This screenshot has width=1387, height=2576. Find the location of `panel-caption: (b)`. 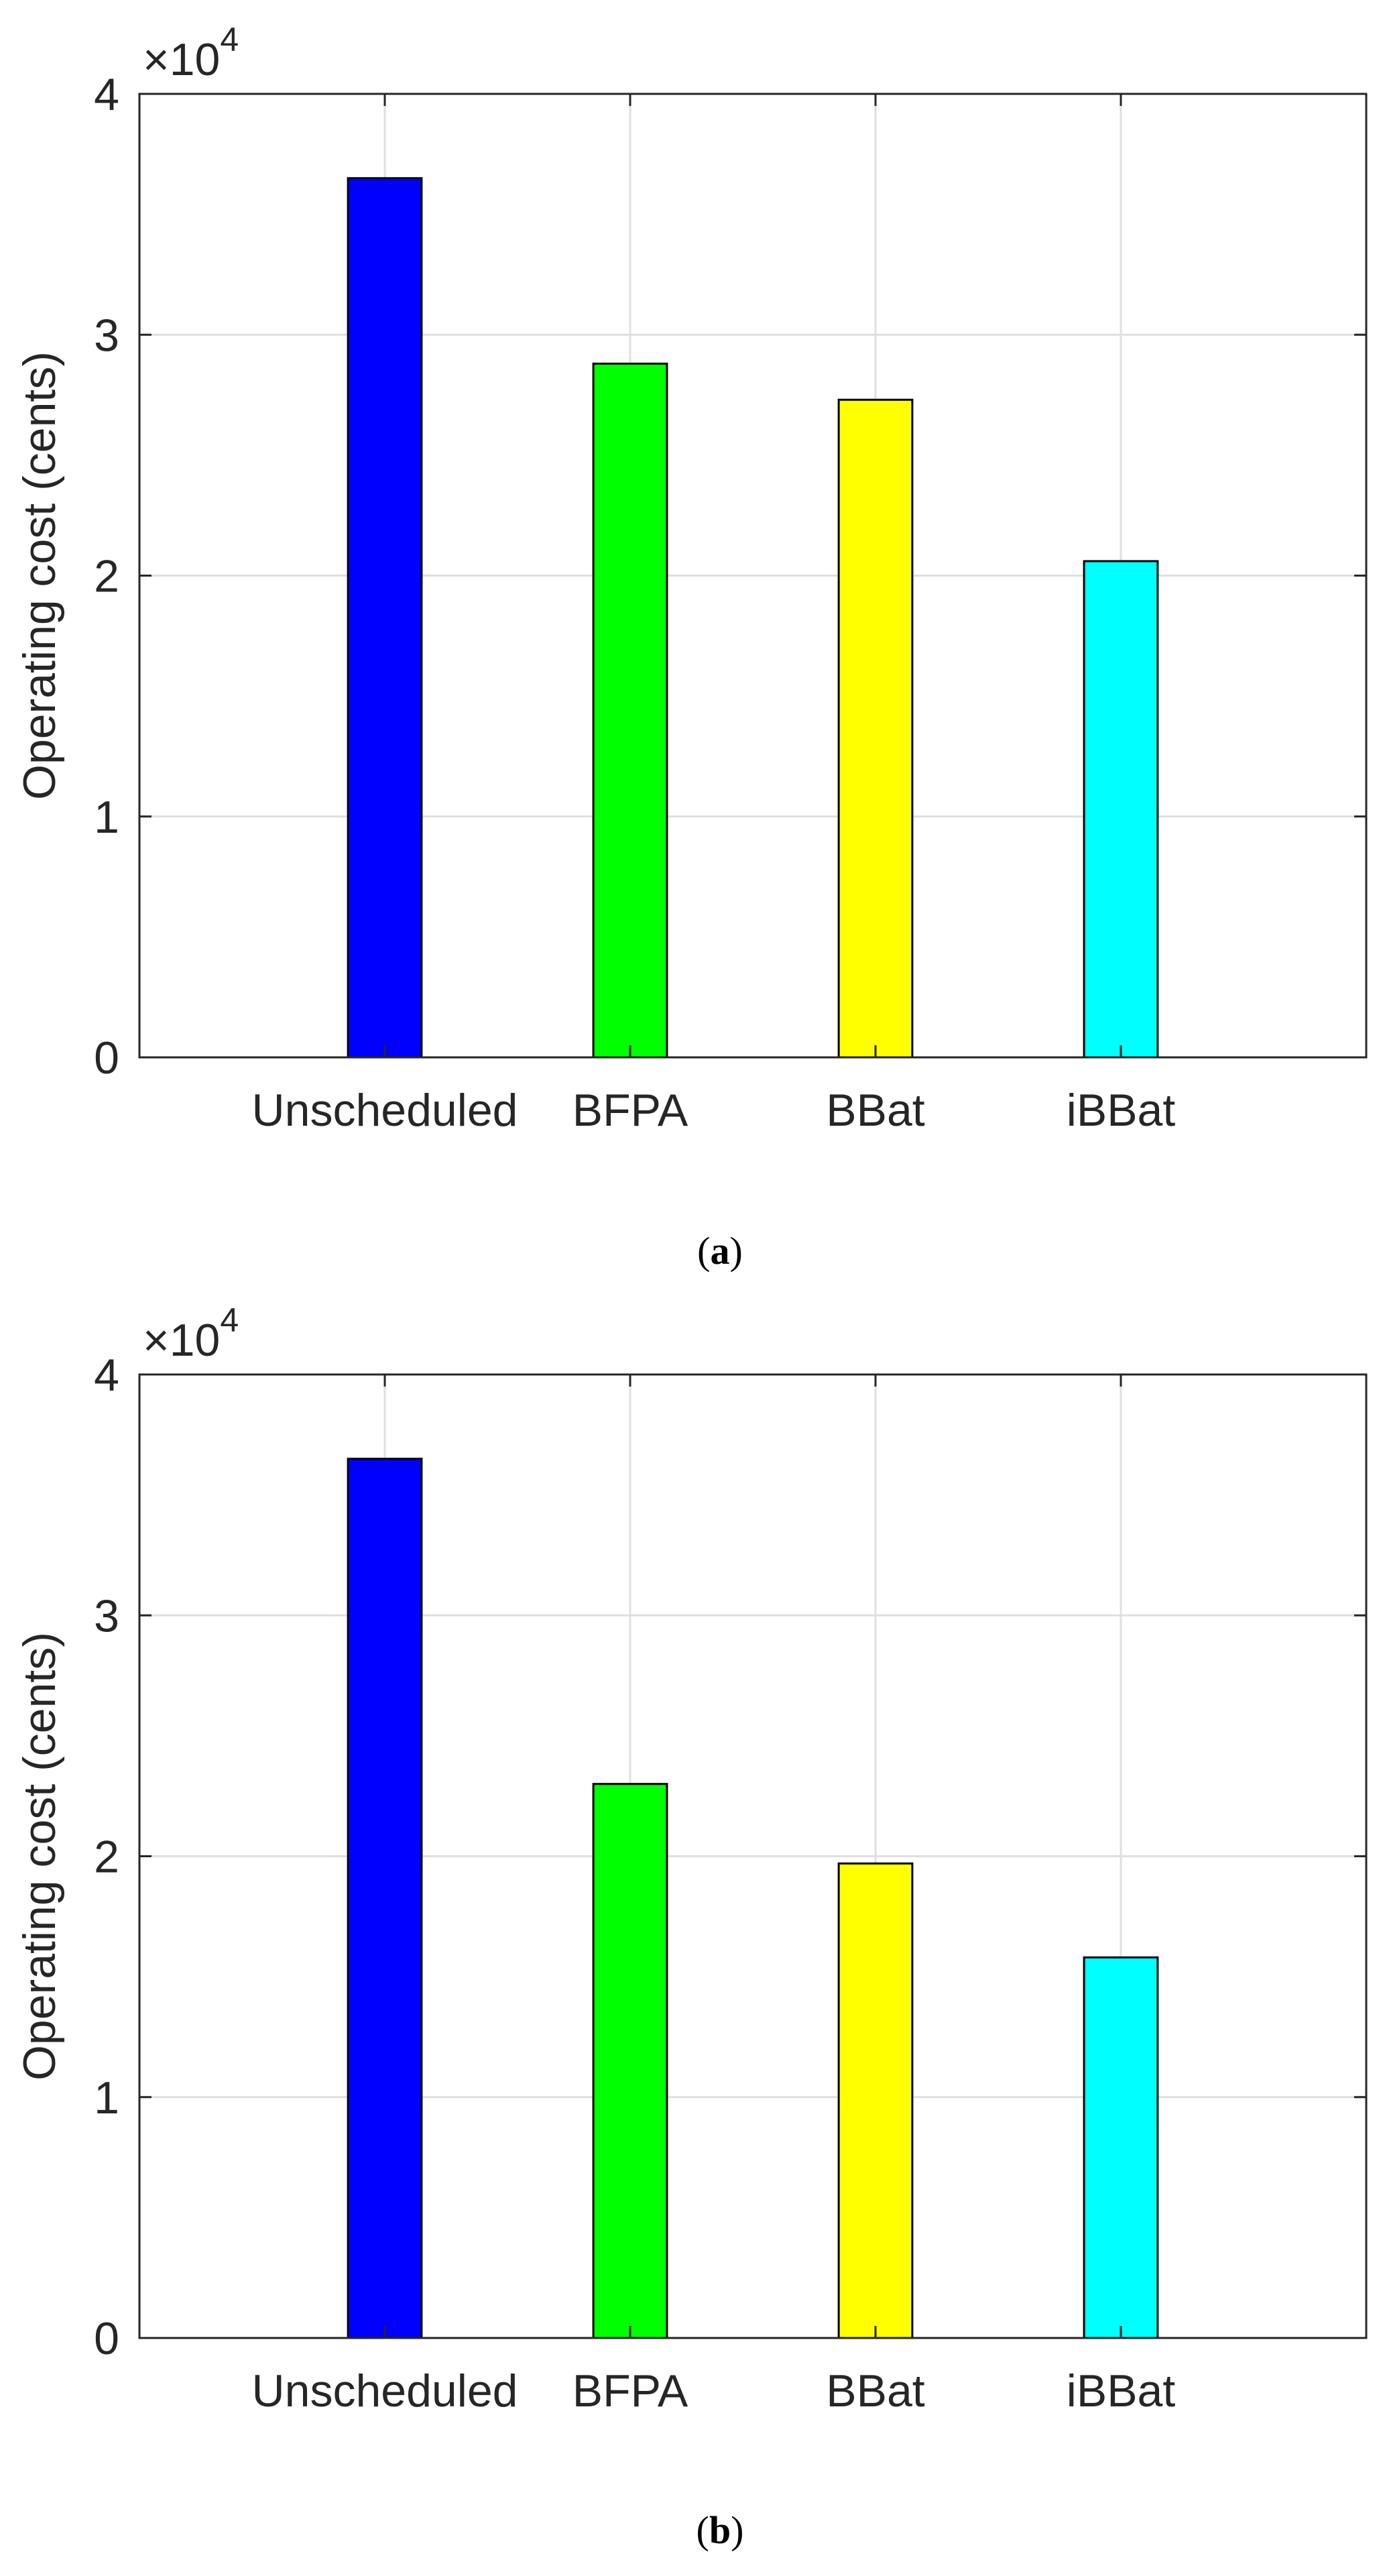

panel-caption: (b) is located at coordinates (721, 2530).